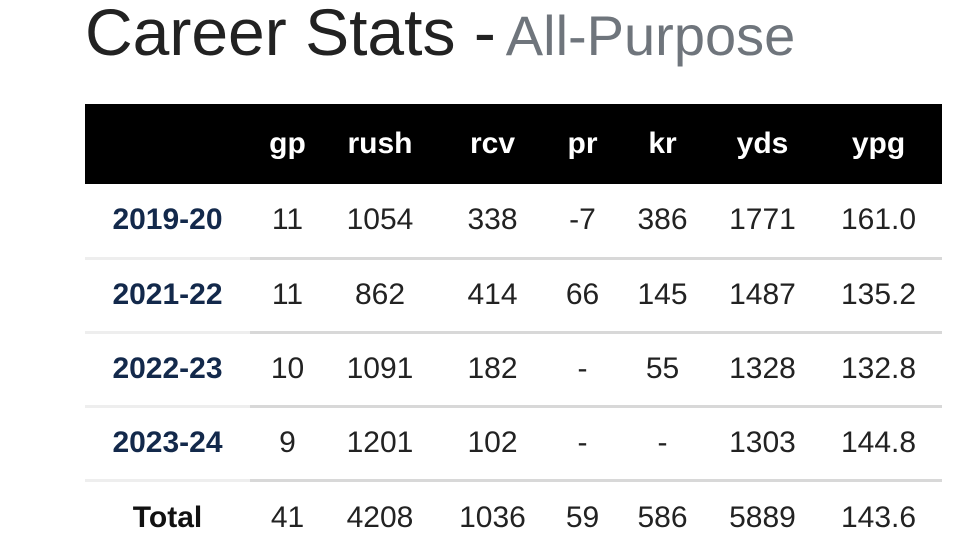 Image resolution: width=971 pixels, height=555 pixels. What do you see at coordinates (650, 35) in the screenshot?
I see `subtitle: All-Purpose` at bounding box center [650, 35].